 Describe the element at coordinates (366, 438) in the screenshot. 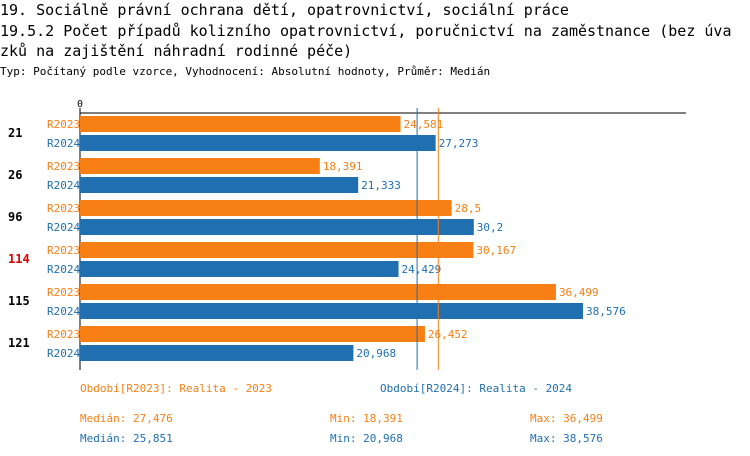

I see `min-r2024: Min: 20,968` at that location.